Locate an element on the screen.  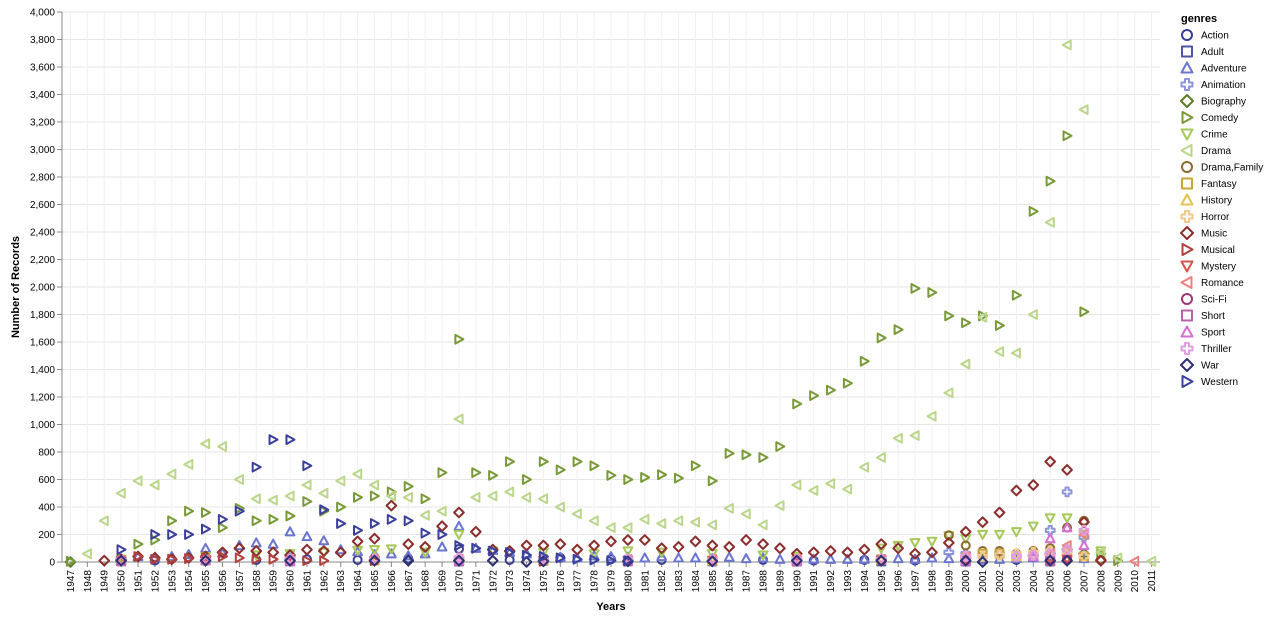
legend-item: History is located at coordinates (1206, 200).